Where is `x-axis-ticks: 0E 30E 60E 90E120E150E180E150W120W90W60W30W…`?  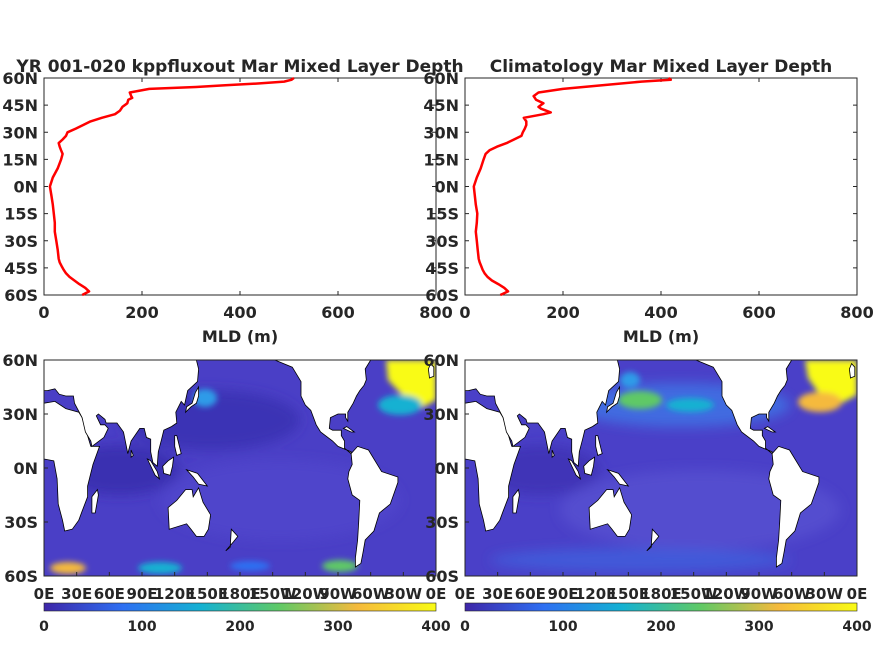 x-axis-ticks: 0E 30E 60E 90E120E150E180E150W120W90W60W30W… is located at coordinates (661, 587).